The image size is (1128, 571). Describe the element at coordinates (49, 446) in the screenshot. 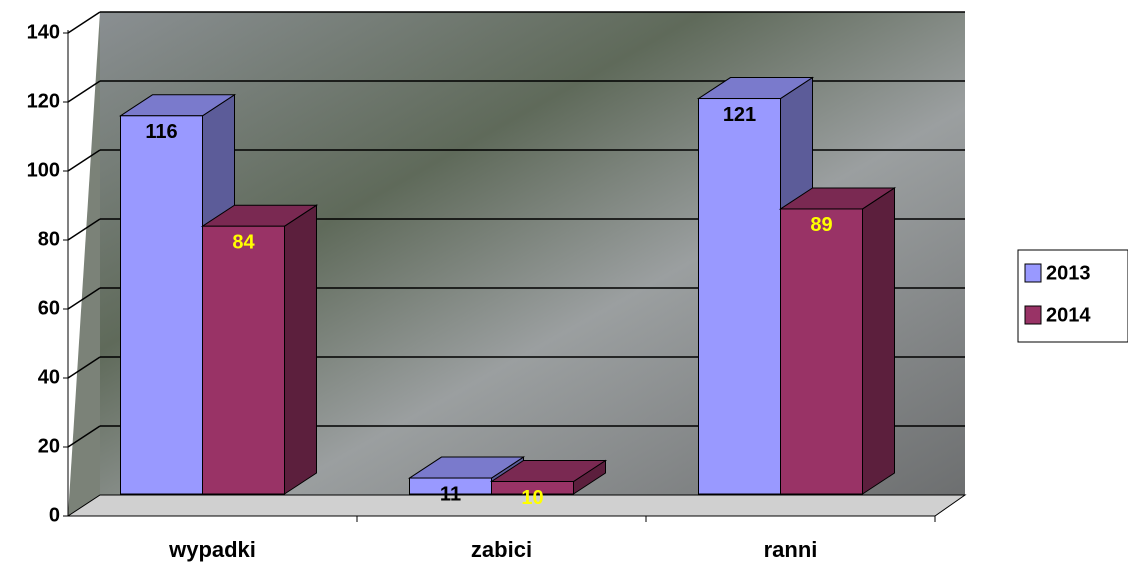

I see `y-tick-label: 20` at that location.